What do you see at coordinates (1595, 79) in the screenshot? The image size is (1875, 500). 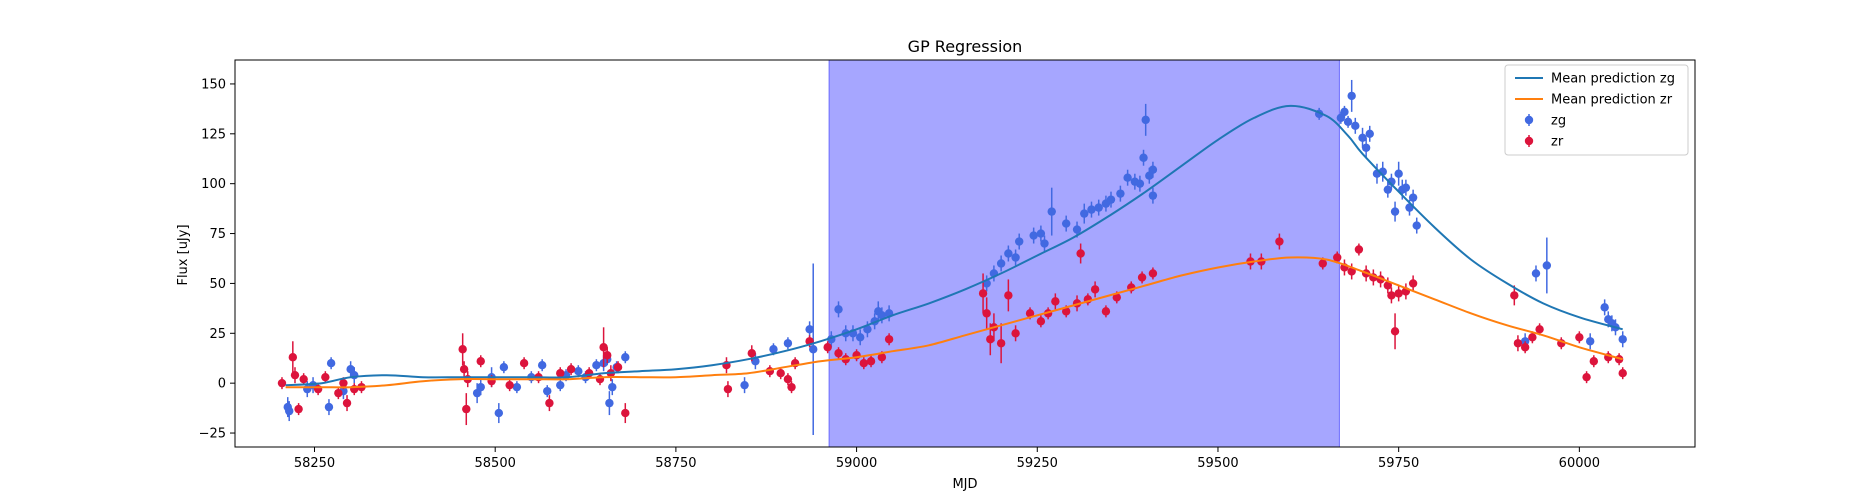 I see `legend-item: Mean prediction zg` at bounding box center [1595, 79].